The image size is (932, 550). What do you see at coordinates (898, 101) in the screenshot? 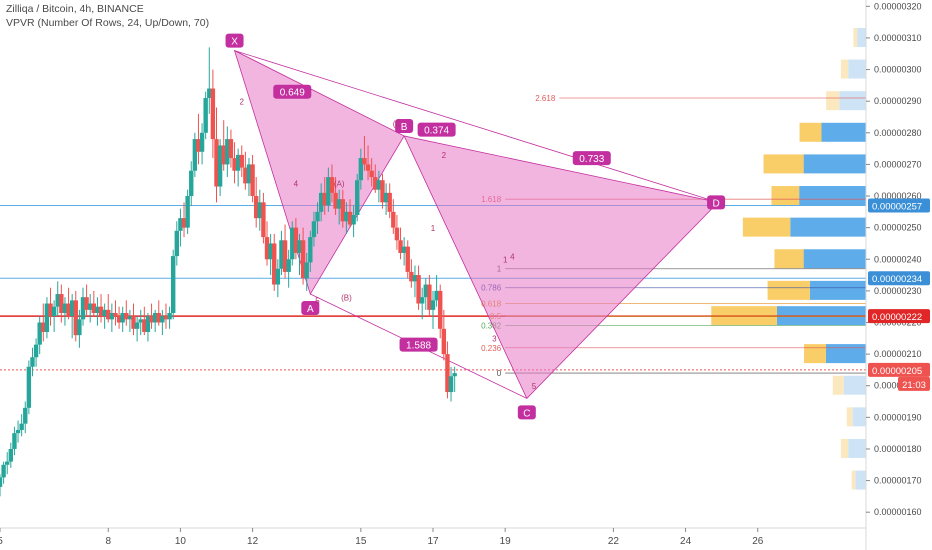
I see `y-tick-label-13: 0.00000290` at bounding box center [898, 101].